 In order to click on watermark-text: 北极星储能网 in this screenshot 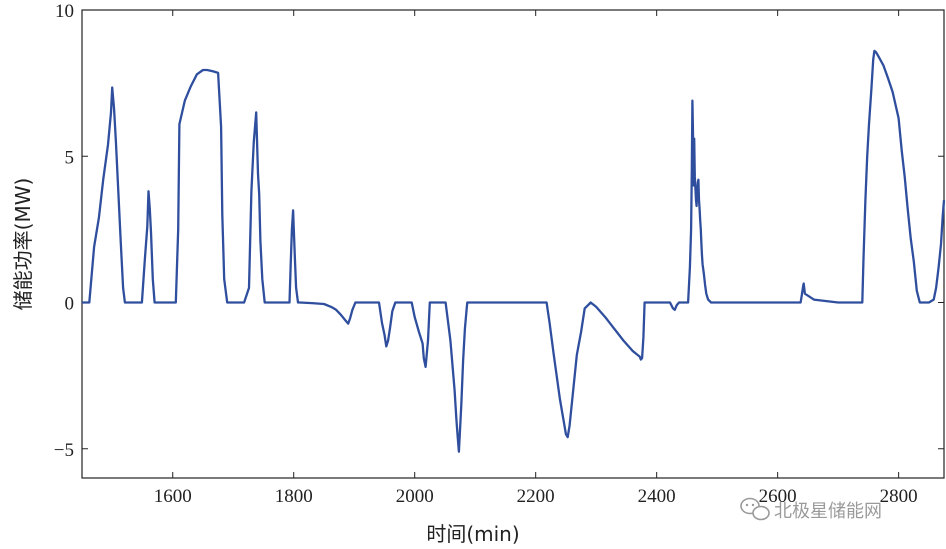, I will do `click(828, 511)`.